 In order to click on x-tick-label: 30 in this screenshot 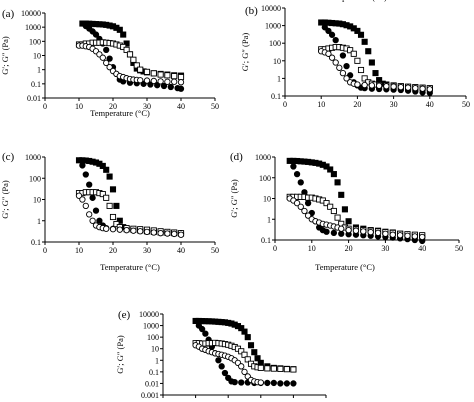, I will do `click(385, 248)`.